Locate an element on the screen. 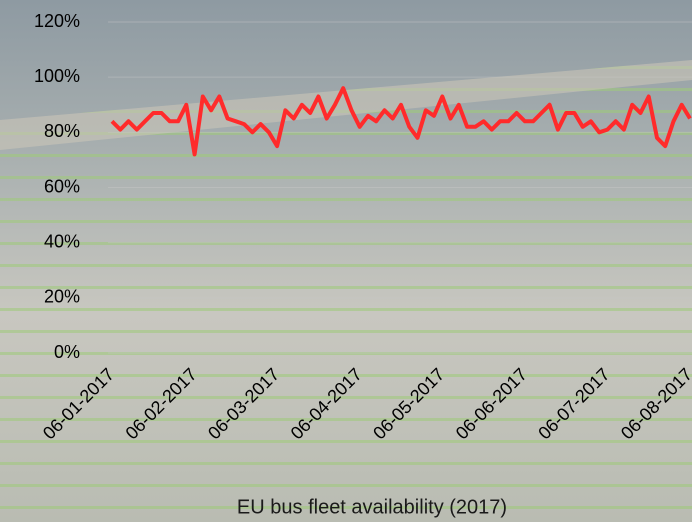 The image size is (692, 522). y-tick-label: 100% is located at coordinates (57, 76).